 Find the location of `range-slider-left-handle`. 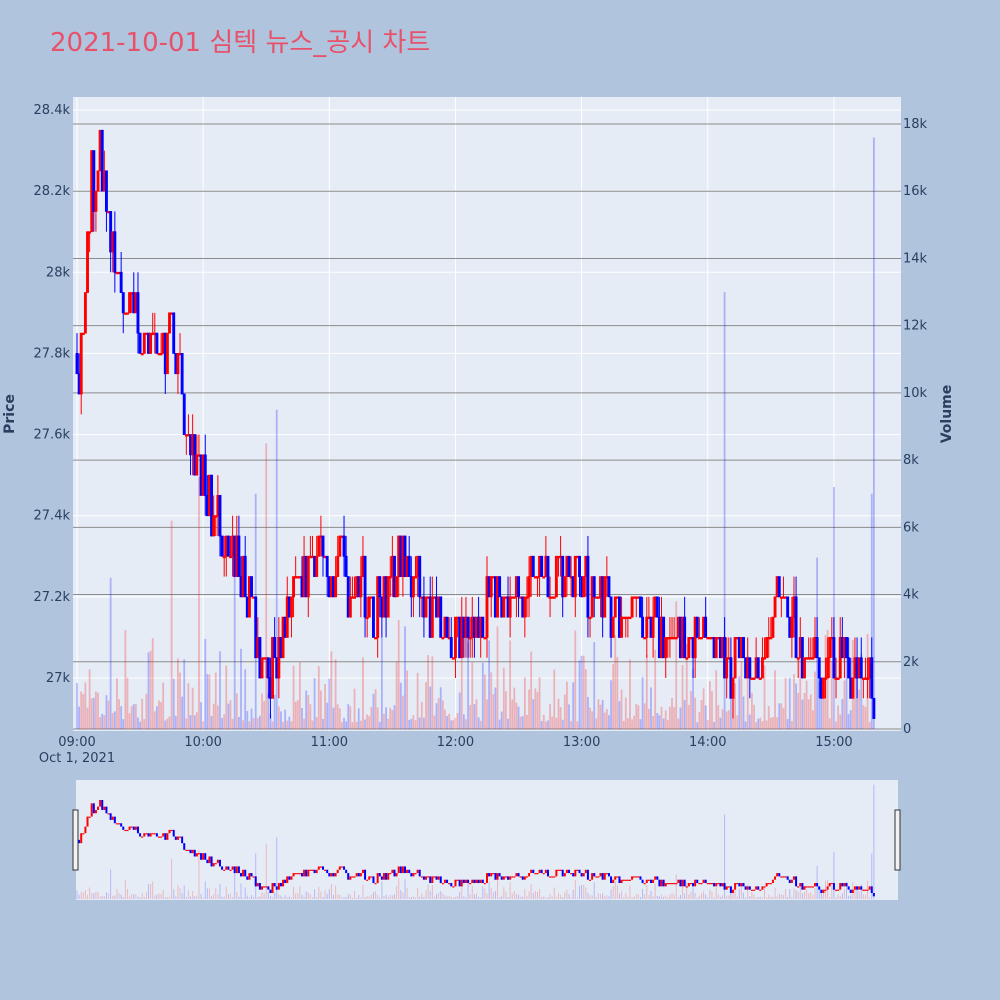

range-slider-left-handle is located at coordinates (75, 840).